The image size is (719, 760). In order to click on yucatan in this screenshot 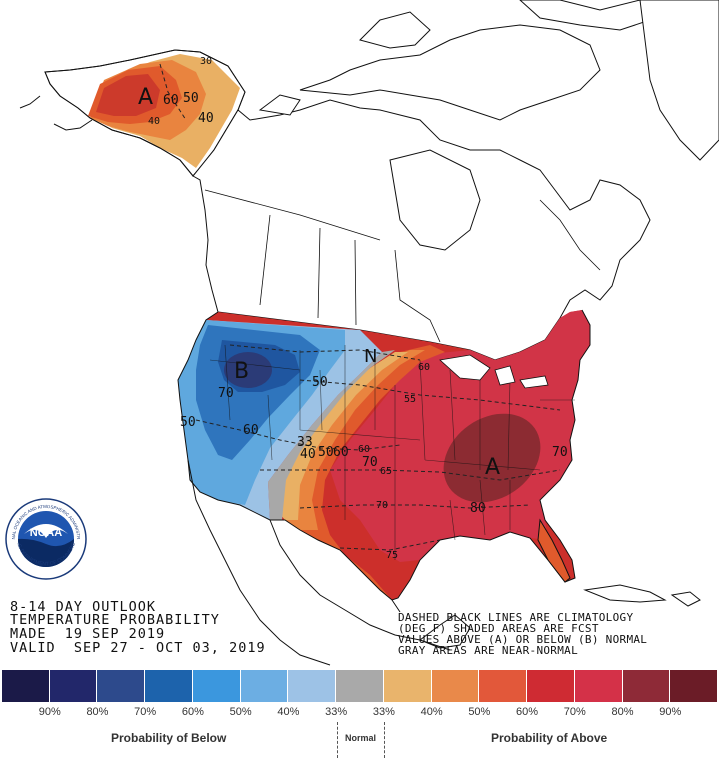, I will do `click(444, 631)`.